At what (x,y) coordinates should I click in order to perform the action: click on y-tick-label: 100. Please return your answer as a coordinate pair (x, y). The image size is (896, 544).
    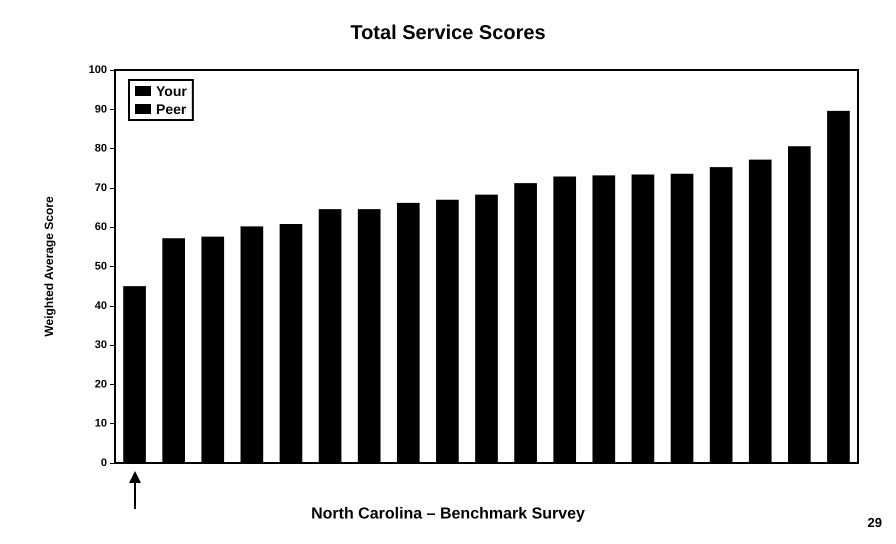
    Looking at the image, I should click on (97, 70).